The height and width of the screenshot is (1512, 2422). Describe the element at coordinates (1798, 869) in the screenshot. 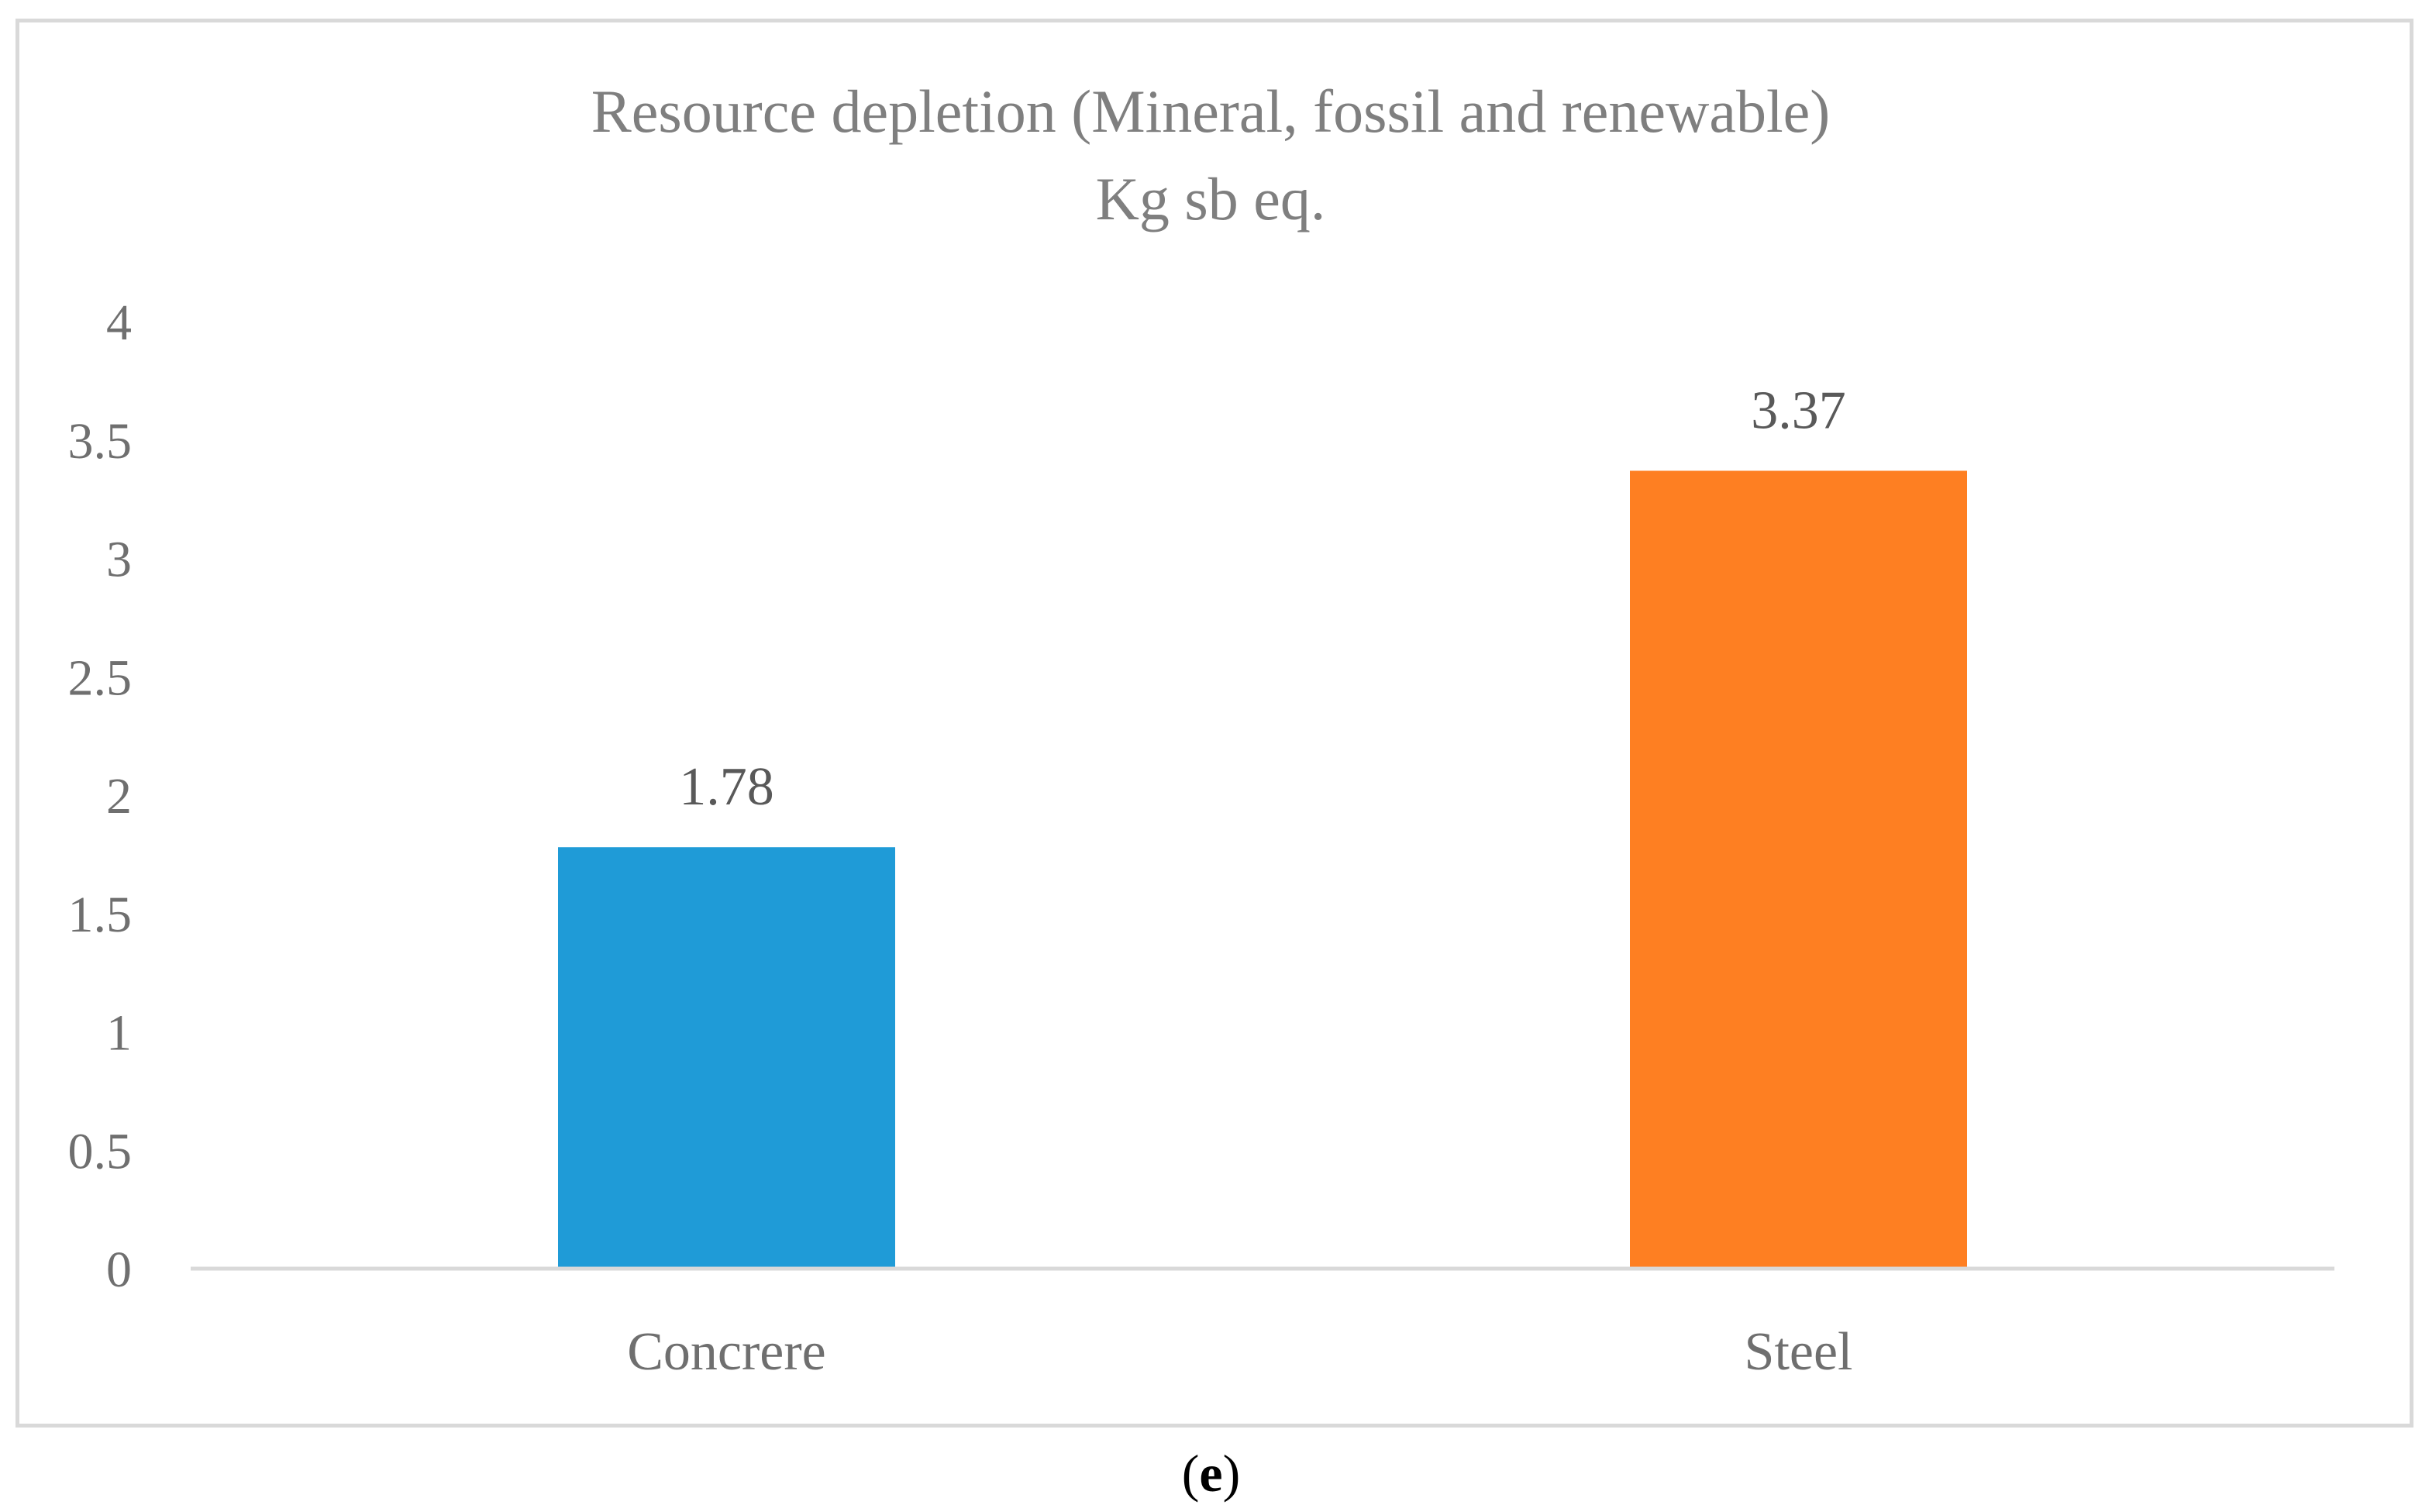

I see `bar-steel` at that location.